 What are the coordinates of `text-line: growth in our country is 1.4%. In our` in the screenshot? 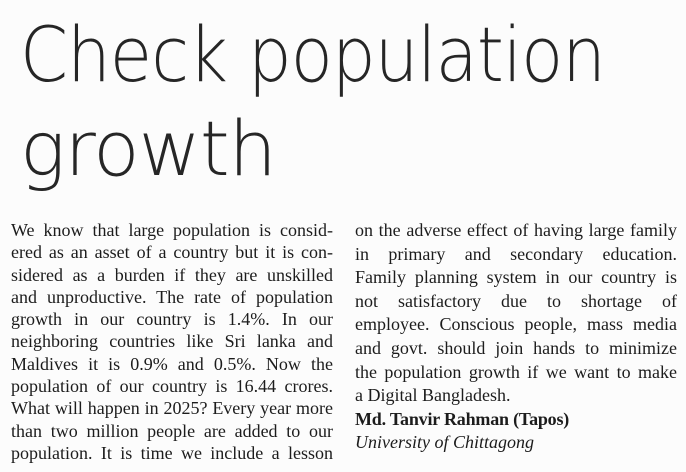 It's located at (172, 319).